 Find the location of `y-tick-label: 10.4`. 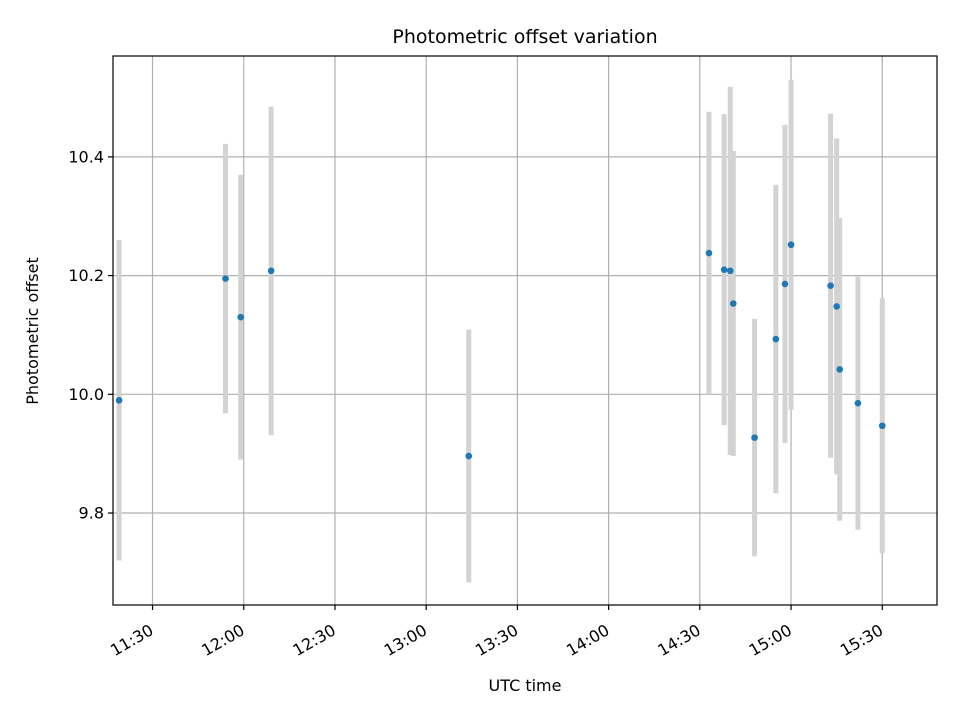

y-tick-label: 10.4 is located at coordinates (86, 156).